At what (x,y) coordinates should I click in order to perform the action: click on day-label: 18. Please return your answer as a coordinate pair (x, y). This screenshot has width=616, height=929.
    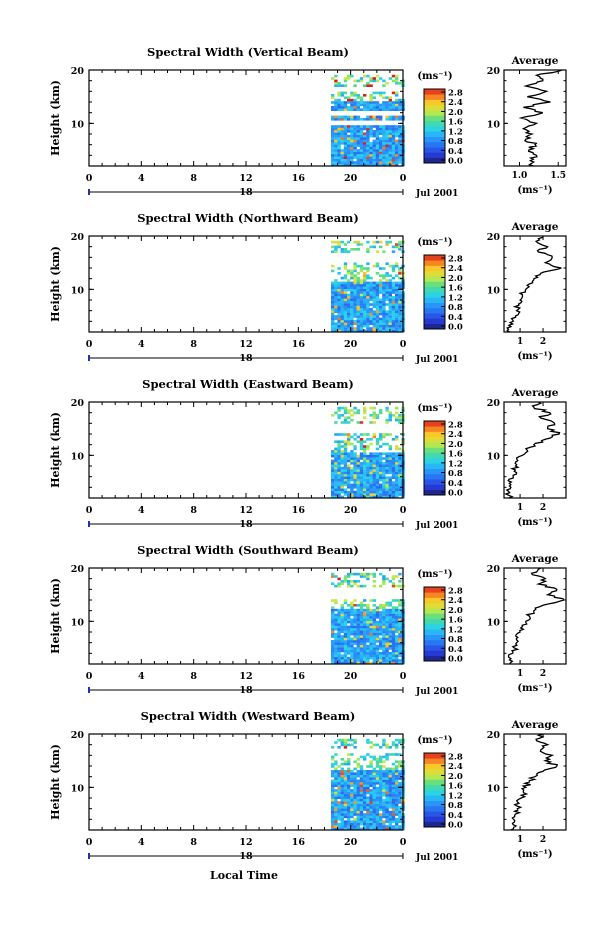
    Looking at the image, I should click on (246, 192).